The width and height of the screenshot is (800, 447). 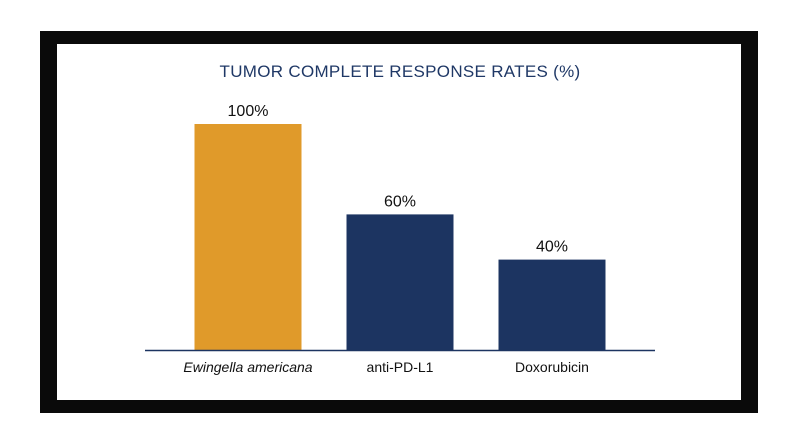 I want to click on category-label-1: anti-PD-L1, so click(x=400, y=367).